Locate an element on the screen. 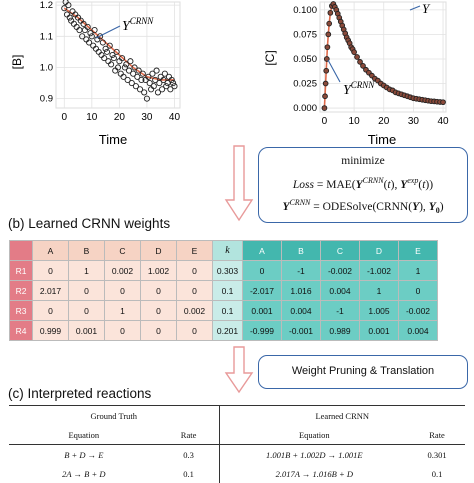  gt-equation: B + D → E is located at coordinates (84, 454).